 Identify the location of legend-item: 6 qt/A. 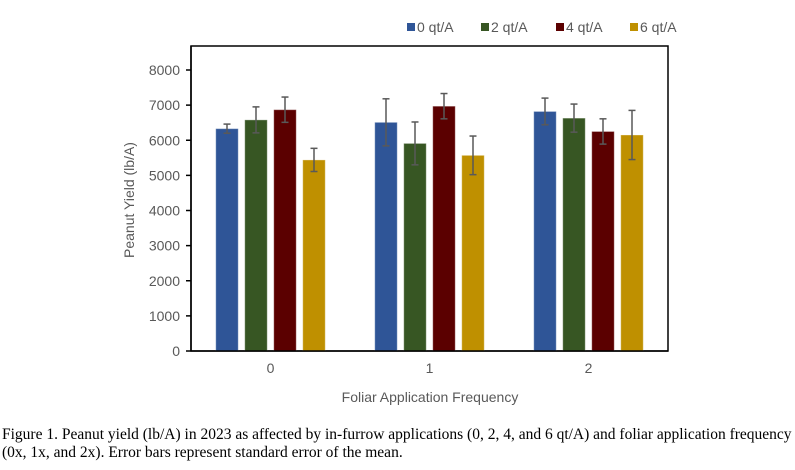
(653, 27).